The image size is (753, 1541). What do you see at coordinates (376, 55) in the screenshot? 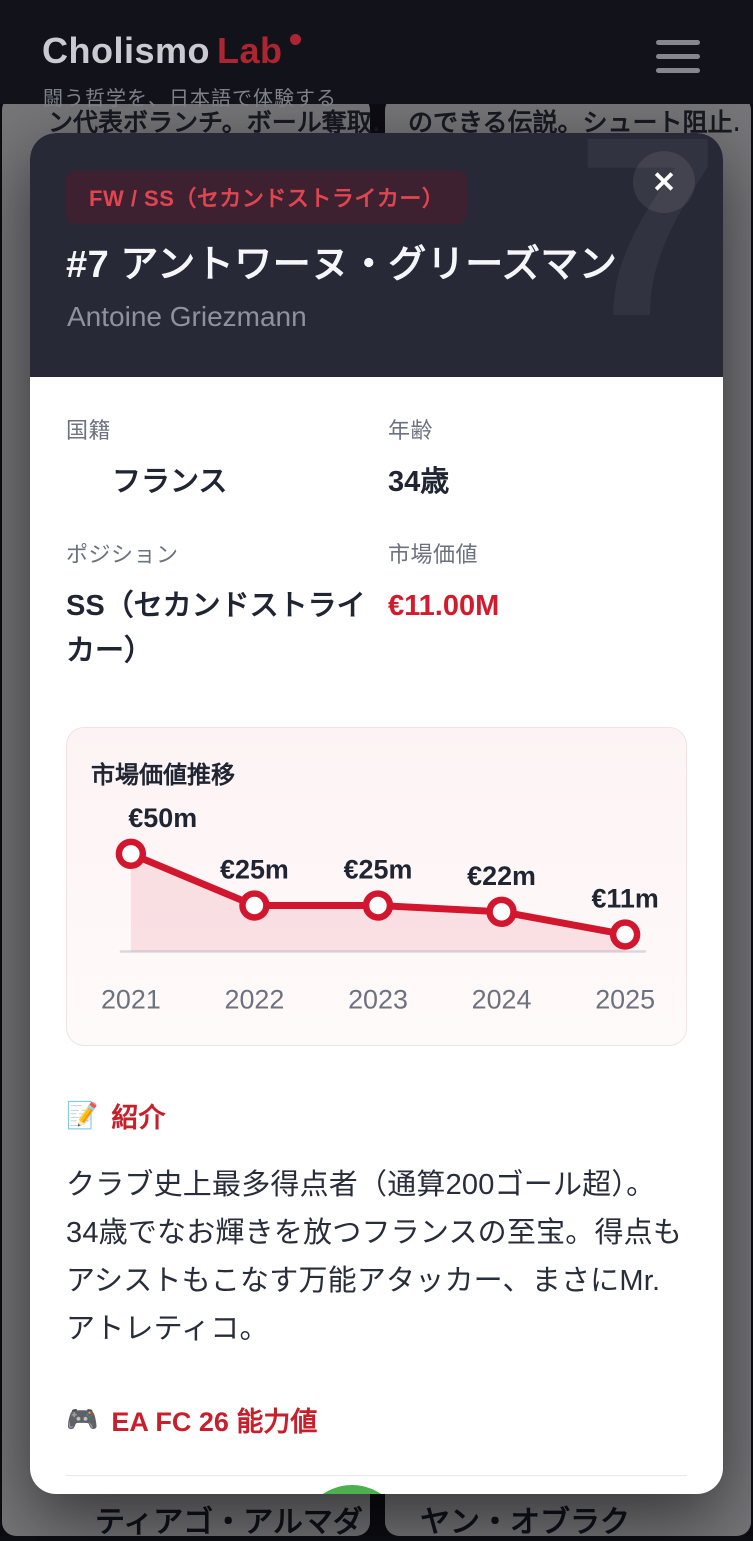
I see `site-header: Cholismo Lab 闘う哲学を、日本語で体験する` at bounding box center [376, 55].